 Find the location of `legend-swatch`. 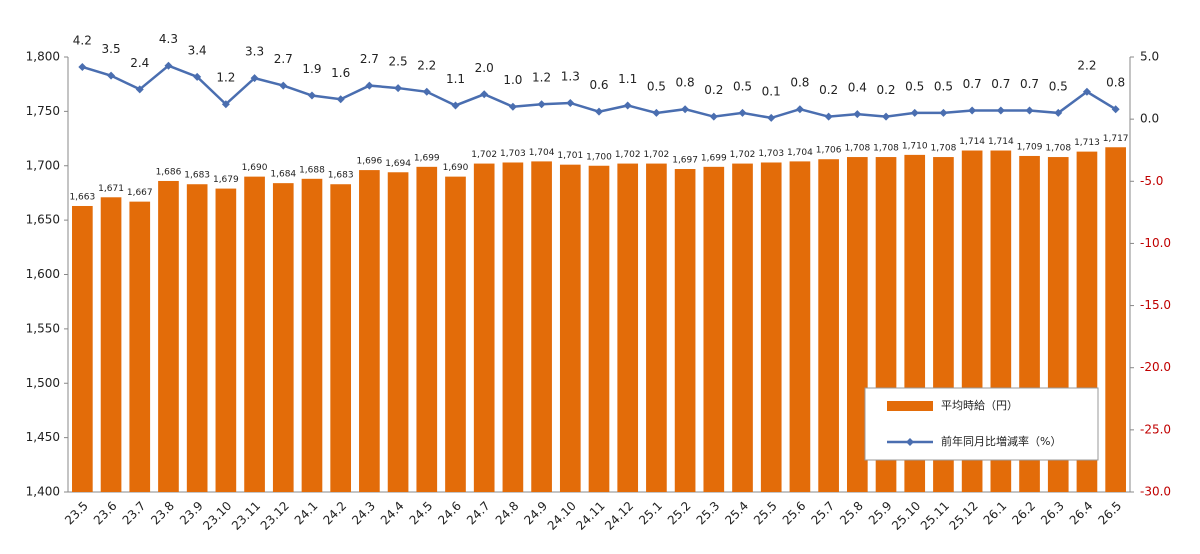

legend-swatch is located at coordinates (910, 406).